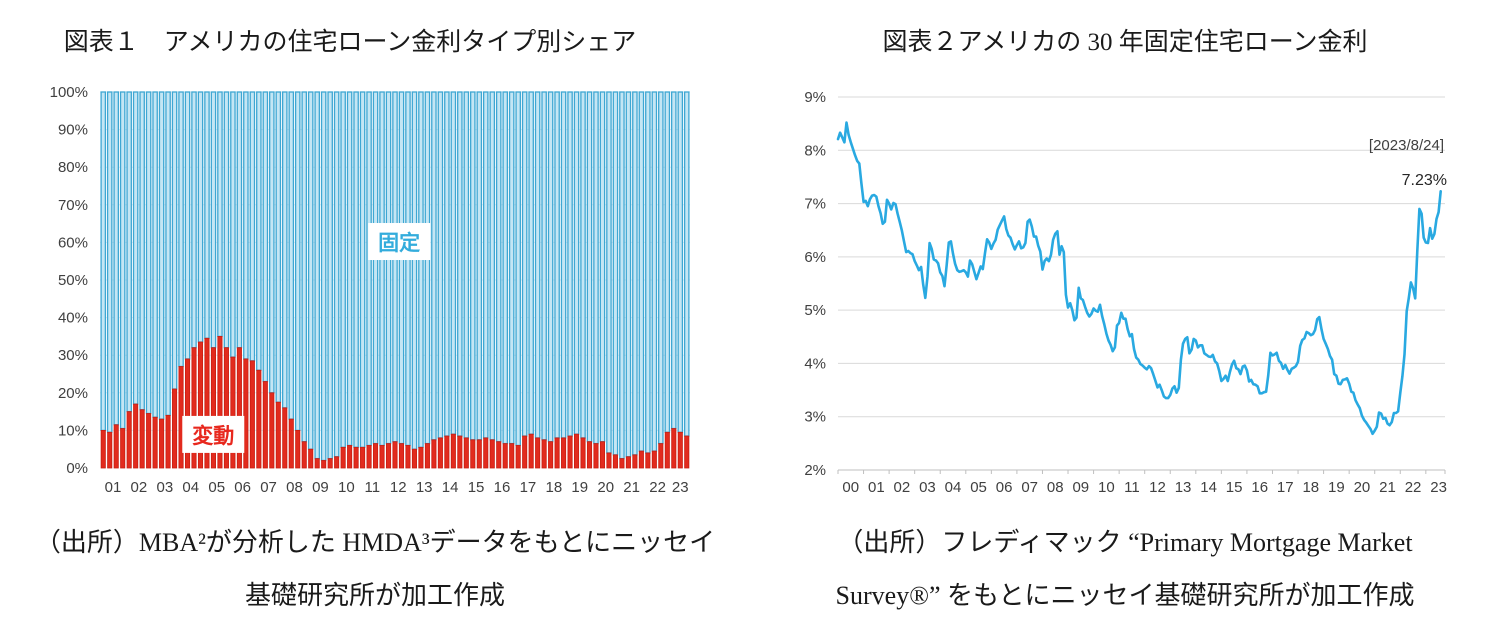  I want to click on svg-text: 4%, so click(815, 363).